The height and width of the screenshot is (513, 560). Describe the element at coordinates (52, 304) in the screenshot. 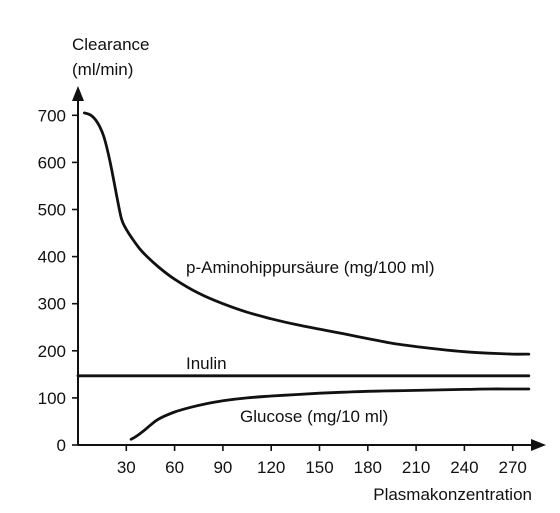

I see `y-tick-label-300: 300` at that location.